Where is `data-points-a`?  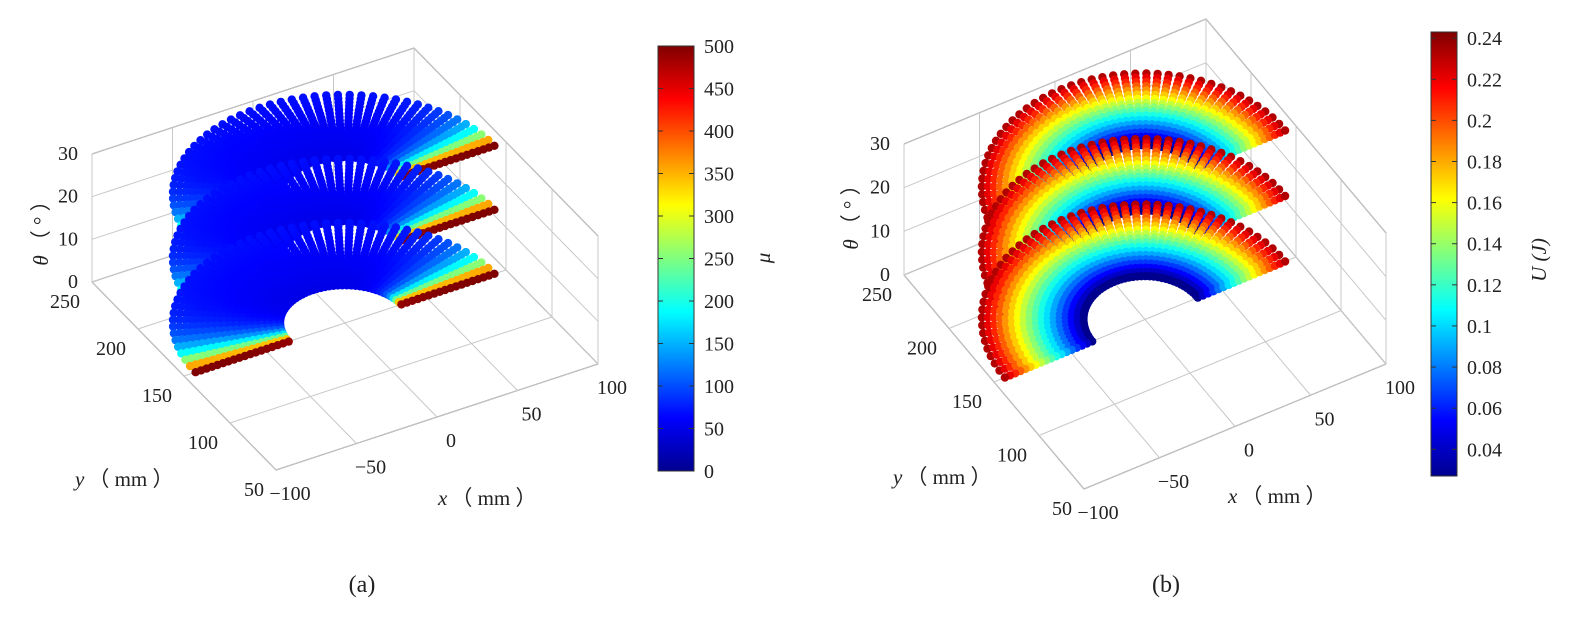
data-points-a is located at coordinates (333, 233).